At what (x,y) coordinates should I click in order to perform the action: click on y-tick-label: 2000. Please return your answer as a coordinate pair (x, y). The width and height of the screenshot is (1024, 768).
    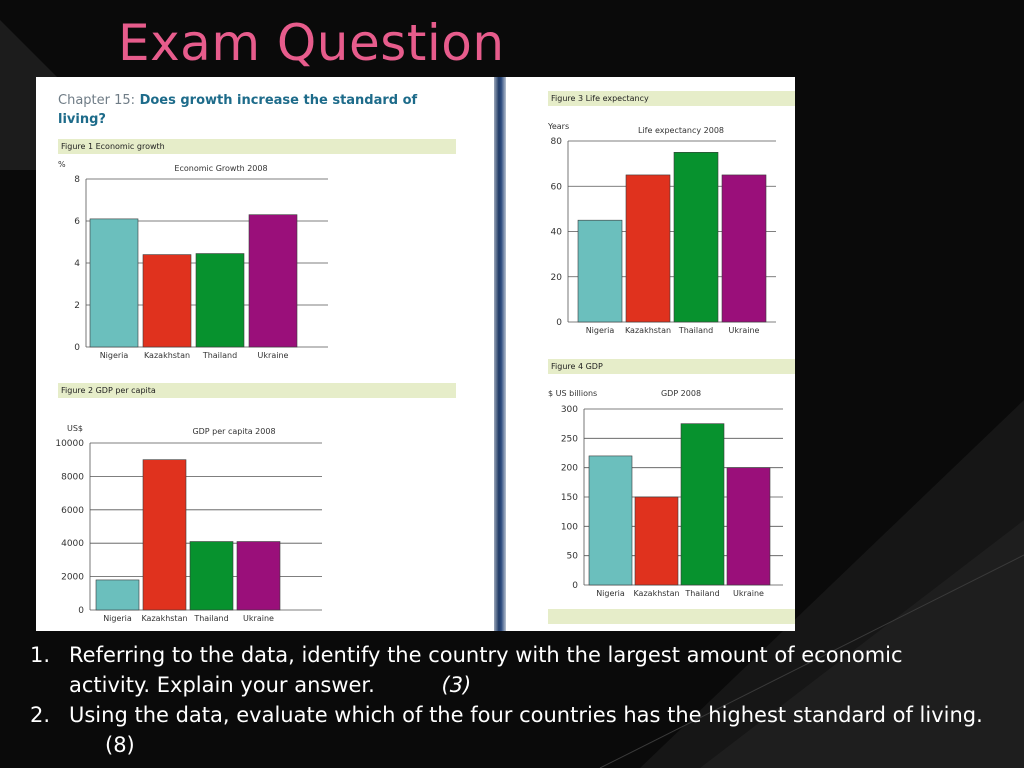
    Looking at the image, I should click on (72, 578).